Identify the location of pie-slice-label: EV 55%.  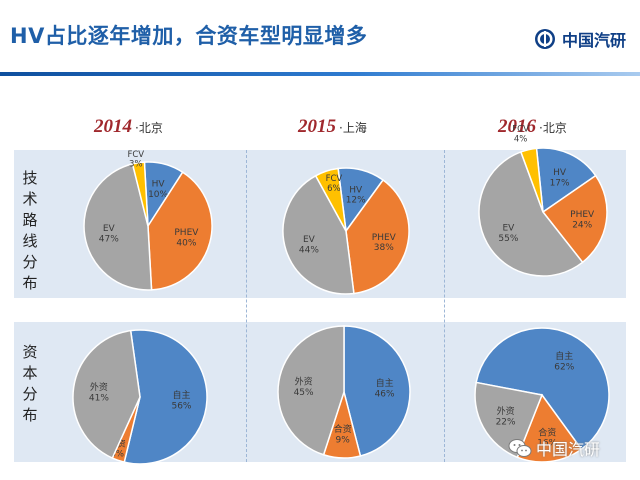
(508, 234).